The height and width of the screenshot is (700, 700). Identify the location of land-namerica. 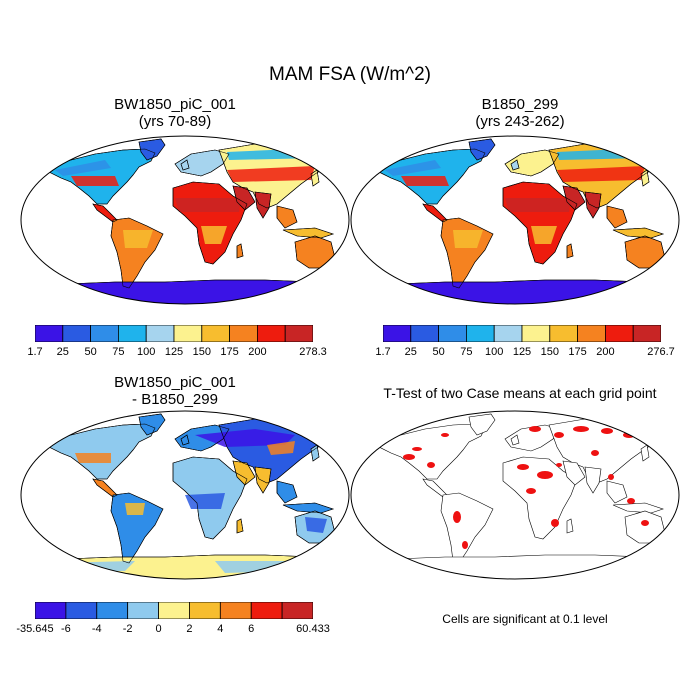
(432, 451).